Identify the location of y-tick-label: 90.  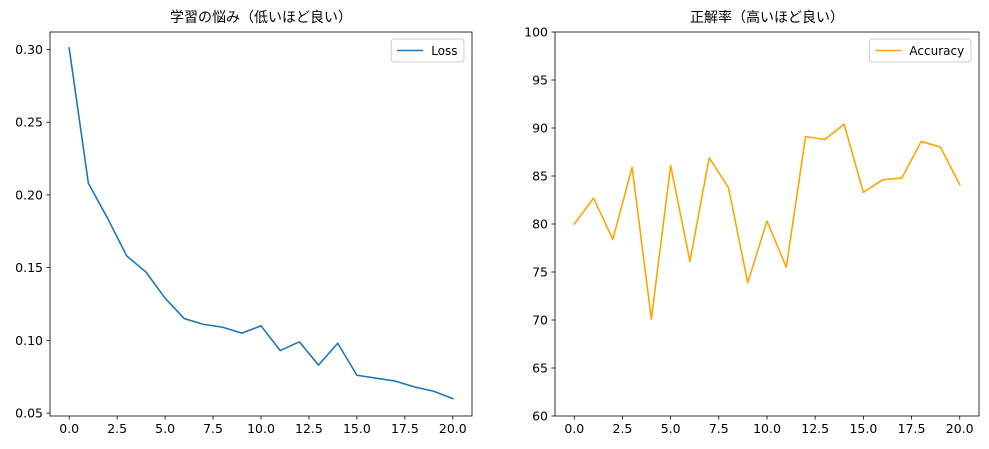
(540, 128).